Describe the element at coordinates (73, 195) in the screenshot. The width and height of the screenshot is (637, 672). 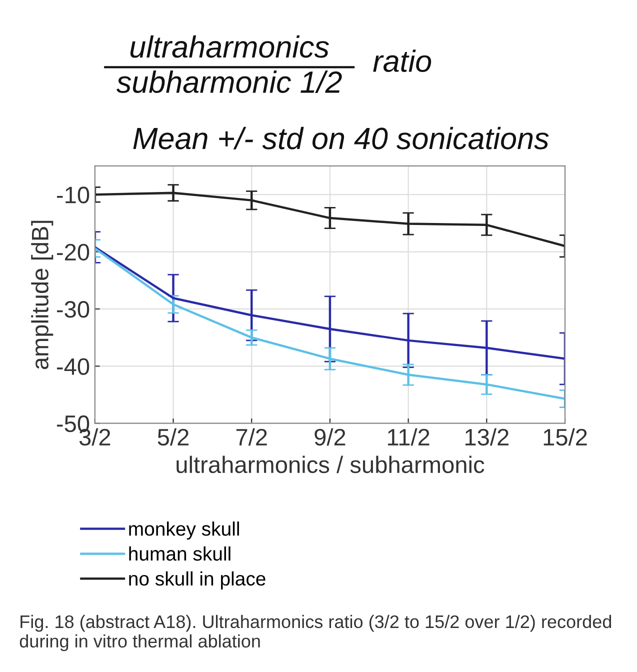
I see `y-tick-label: -10` at that location.